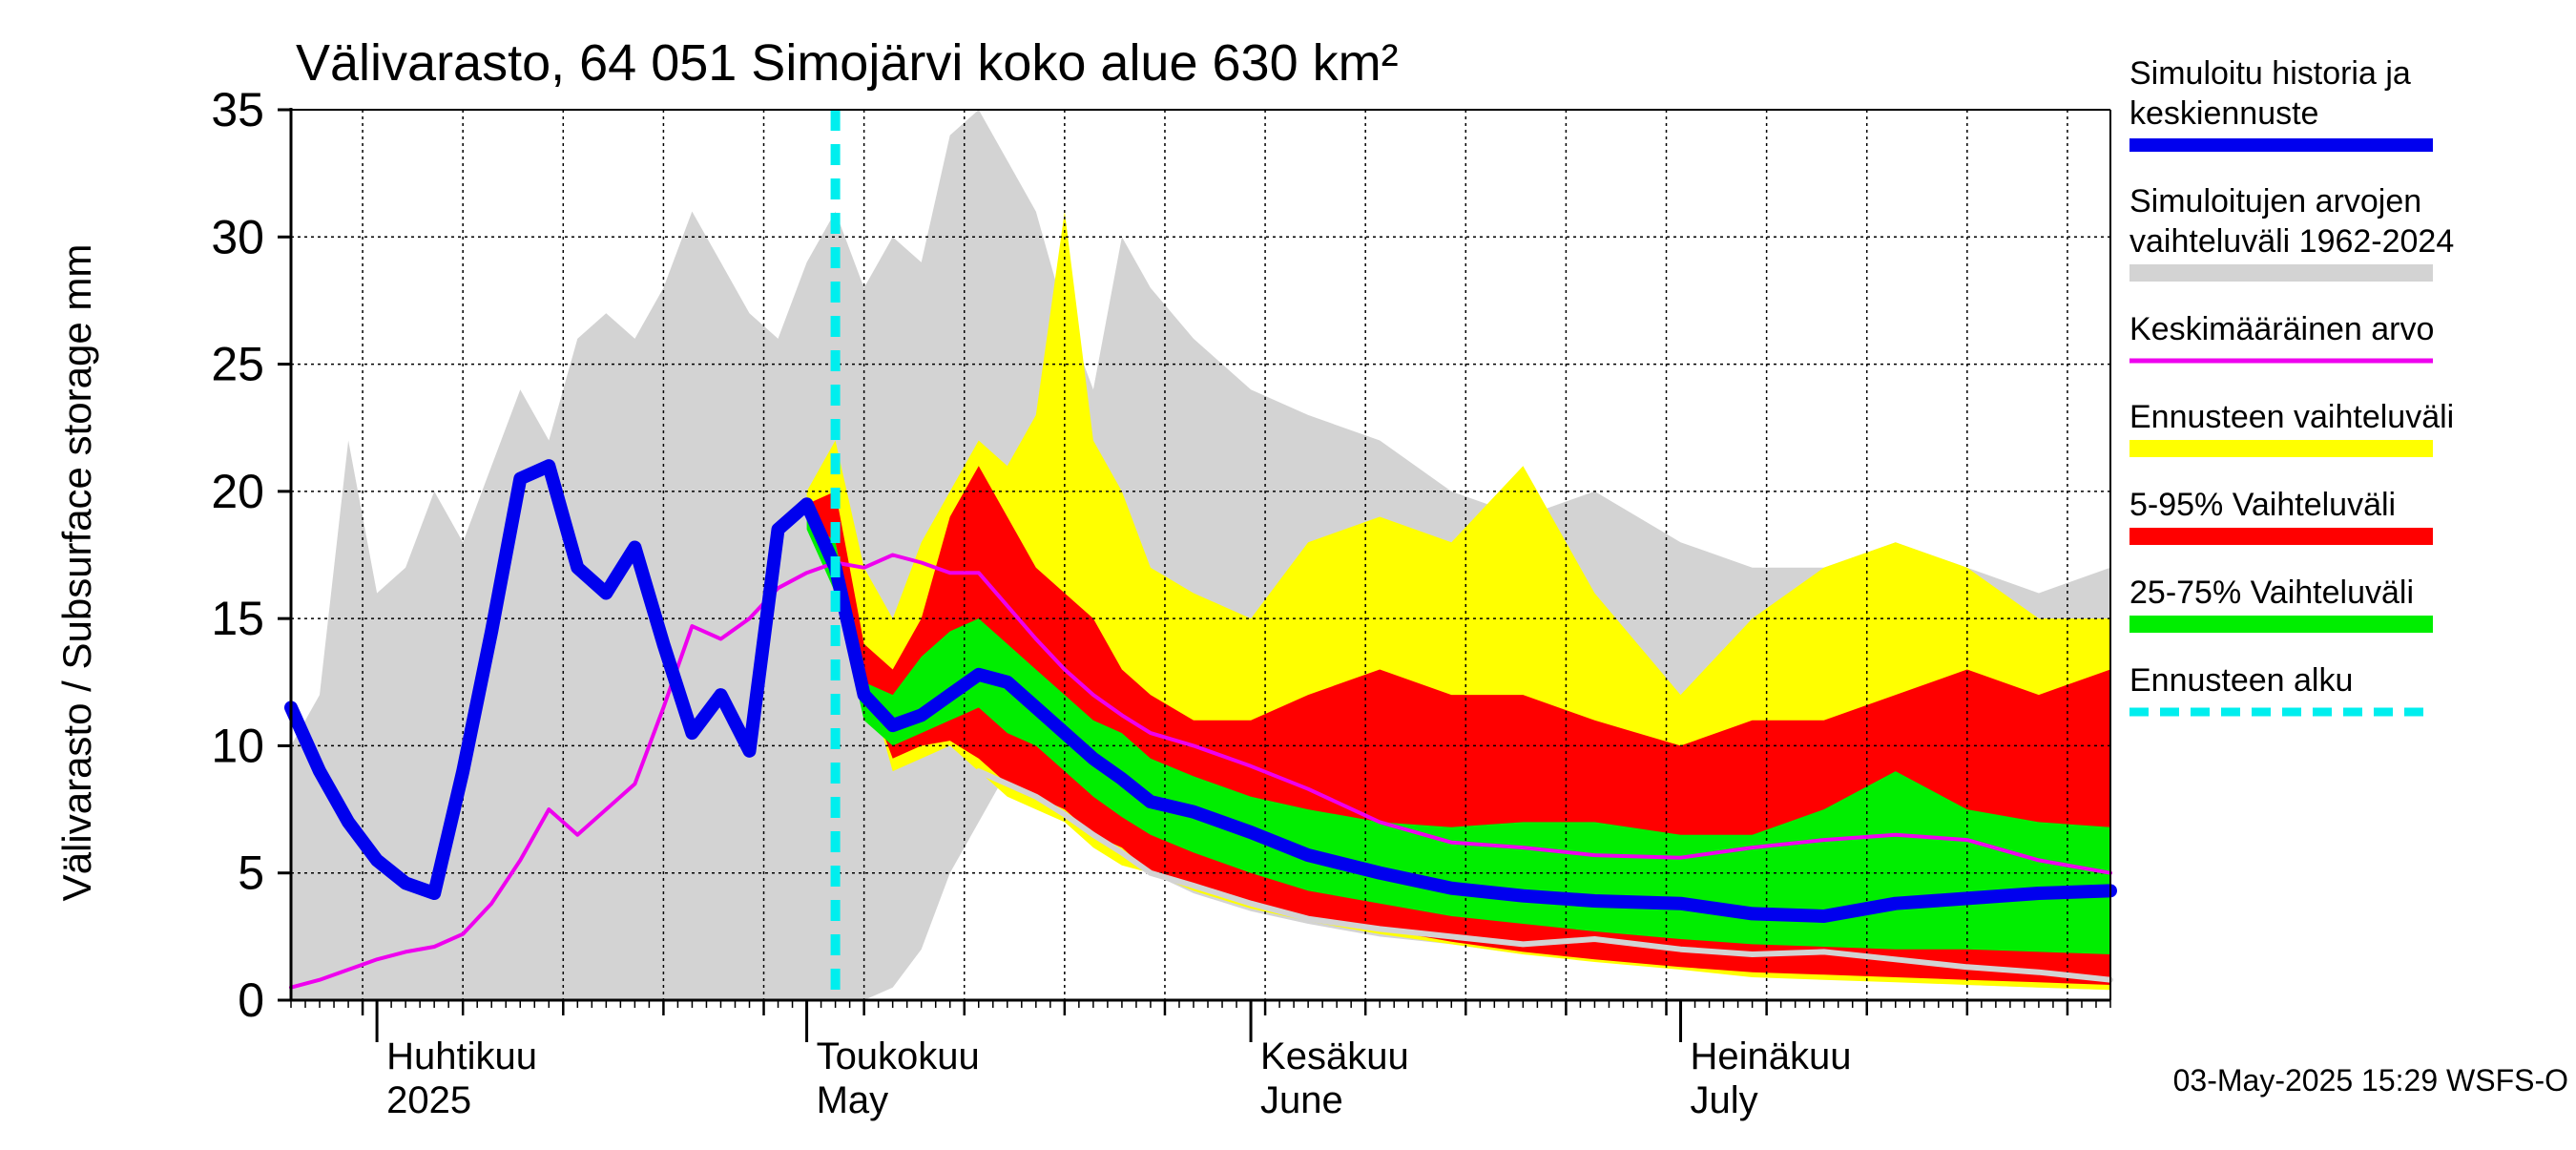 The height and width of the screenshot is (1150, 2576). I want to click on series-line-low-line, so click(1544, 875).